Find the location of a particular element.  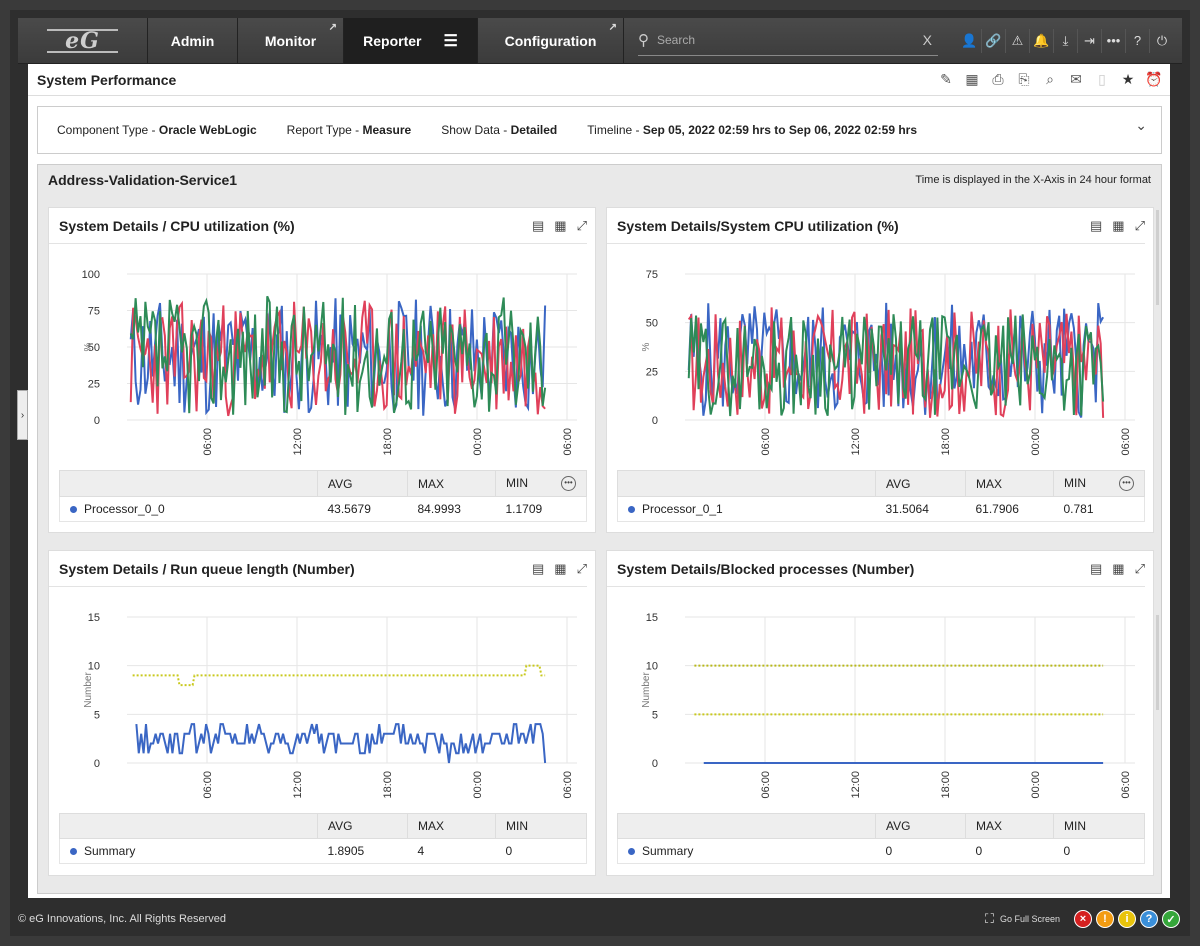

link-icon: 🔗 is located at coordinates (994, 40).